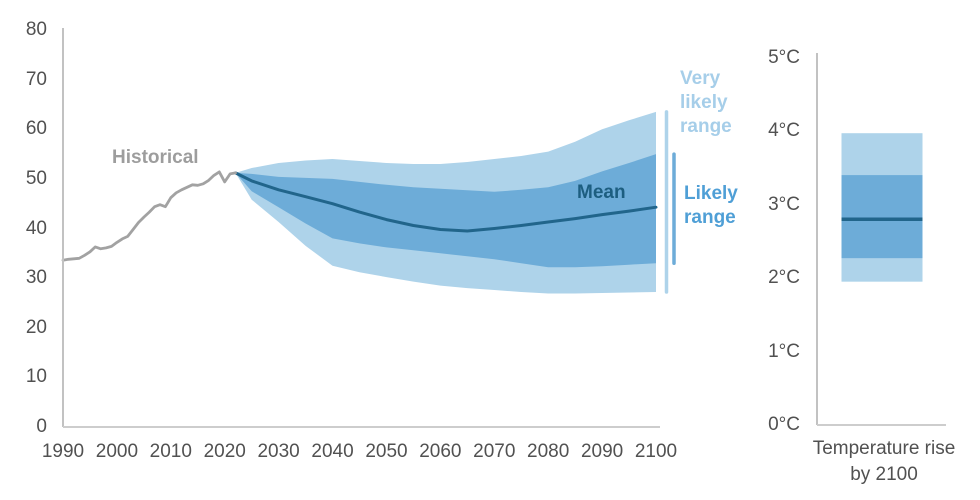  Describe the element at coordinates (602, 451) in the screenshot. I see `x-tick-label: 2090` at that location.